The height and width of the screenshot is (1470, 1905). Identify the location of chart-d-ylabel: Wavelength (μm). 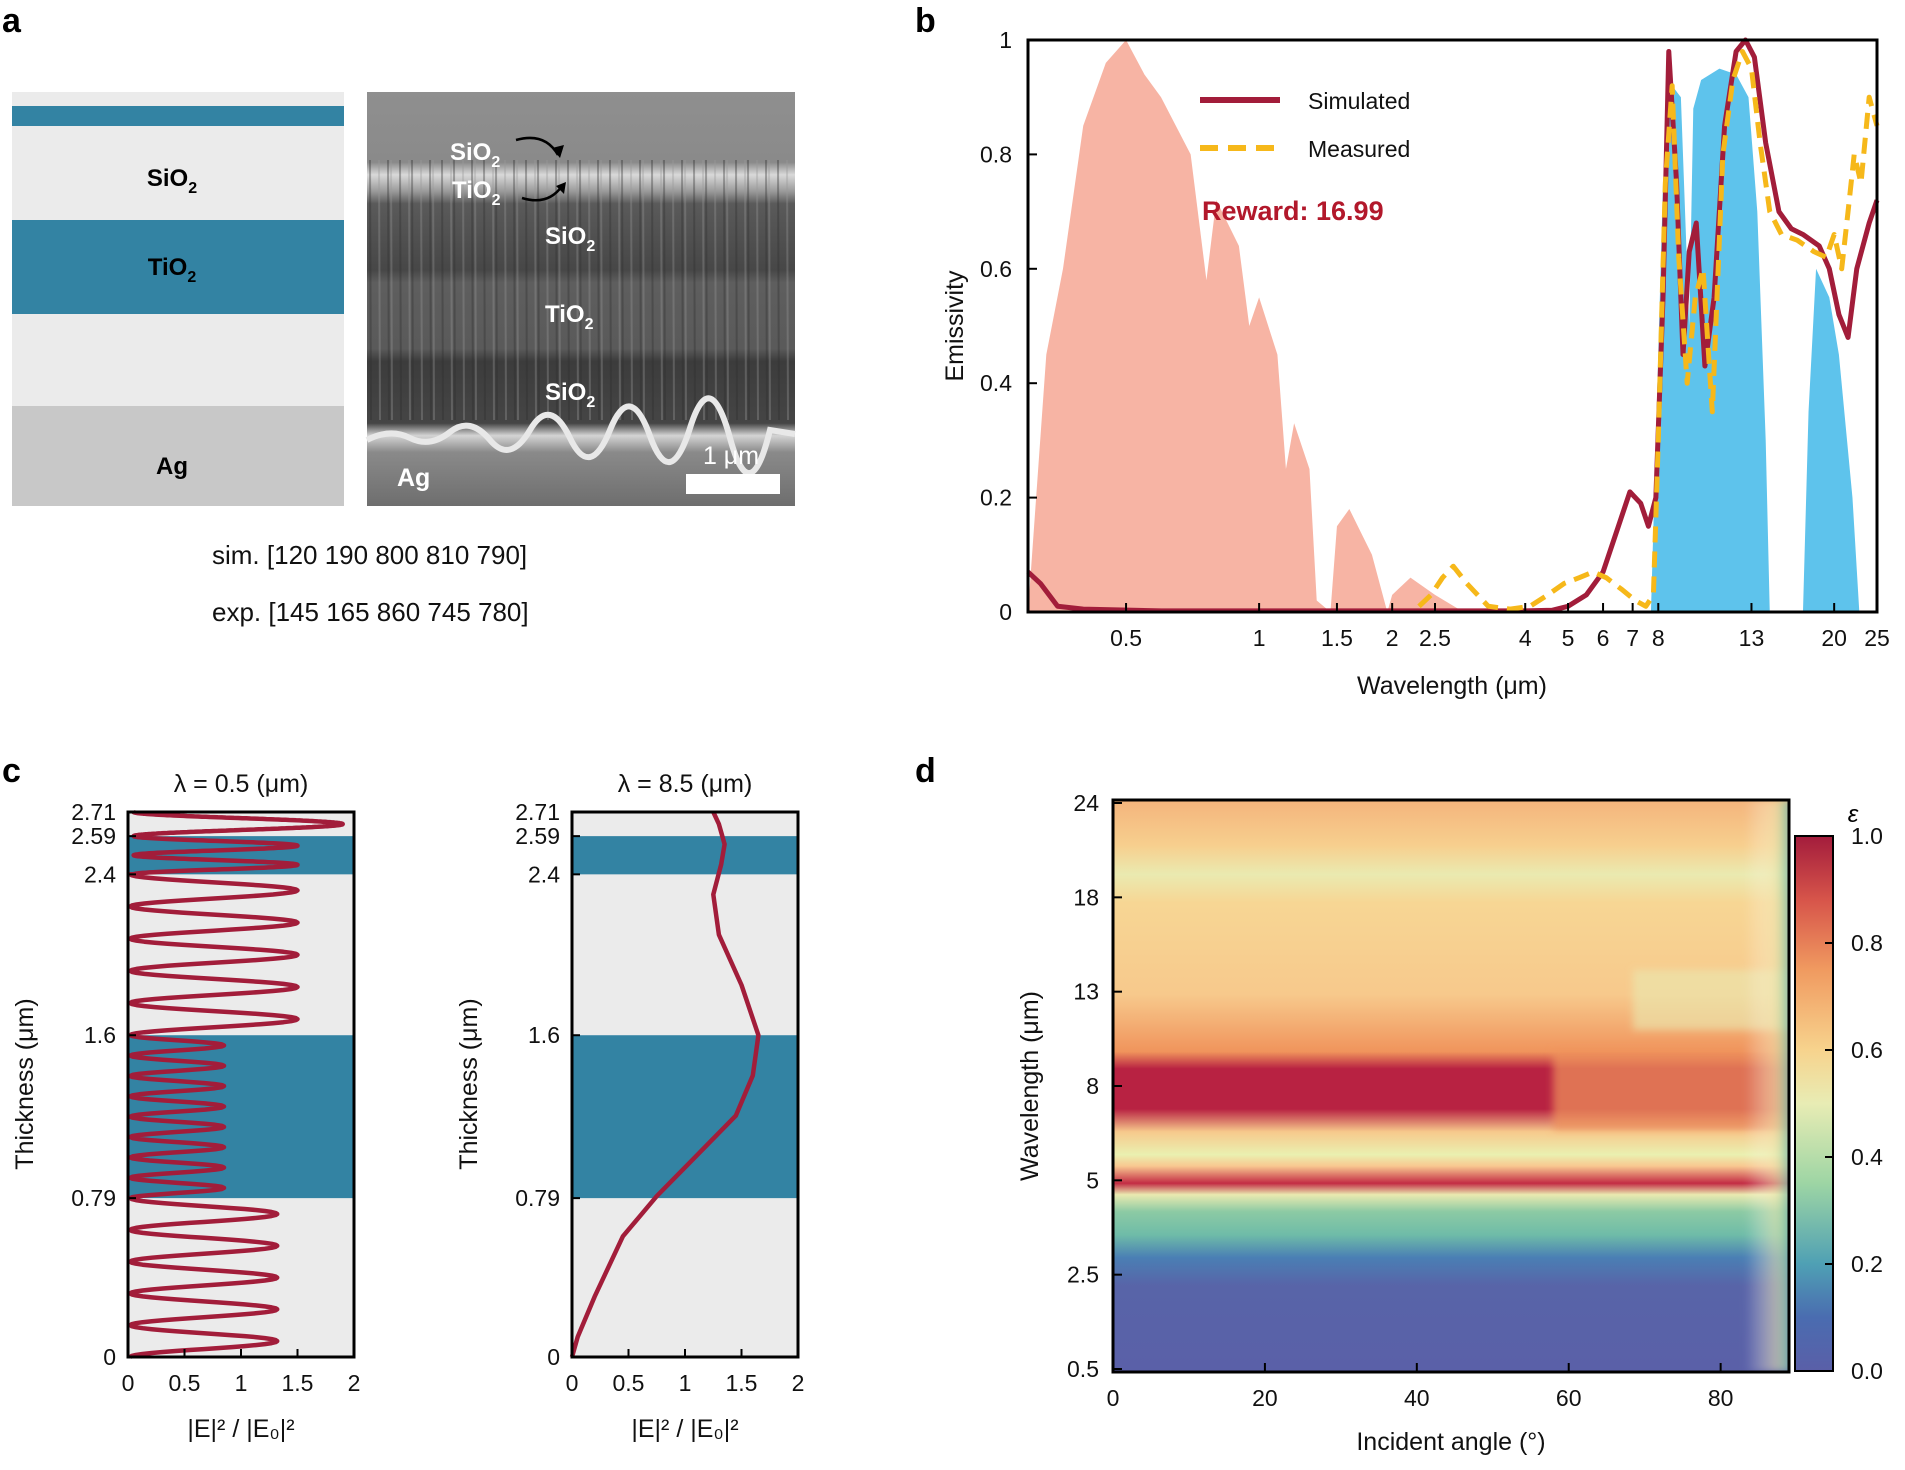
(1030, 1086).